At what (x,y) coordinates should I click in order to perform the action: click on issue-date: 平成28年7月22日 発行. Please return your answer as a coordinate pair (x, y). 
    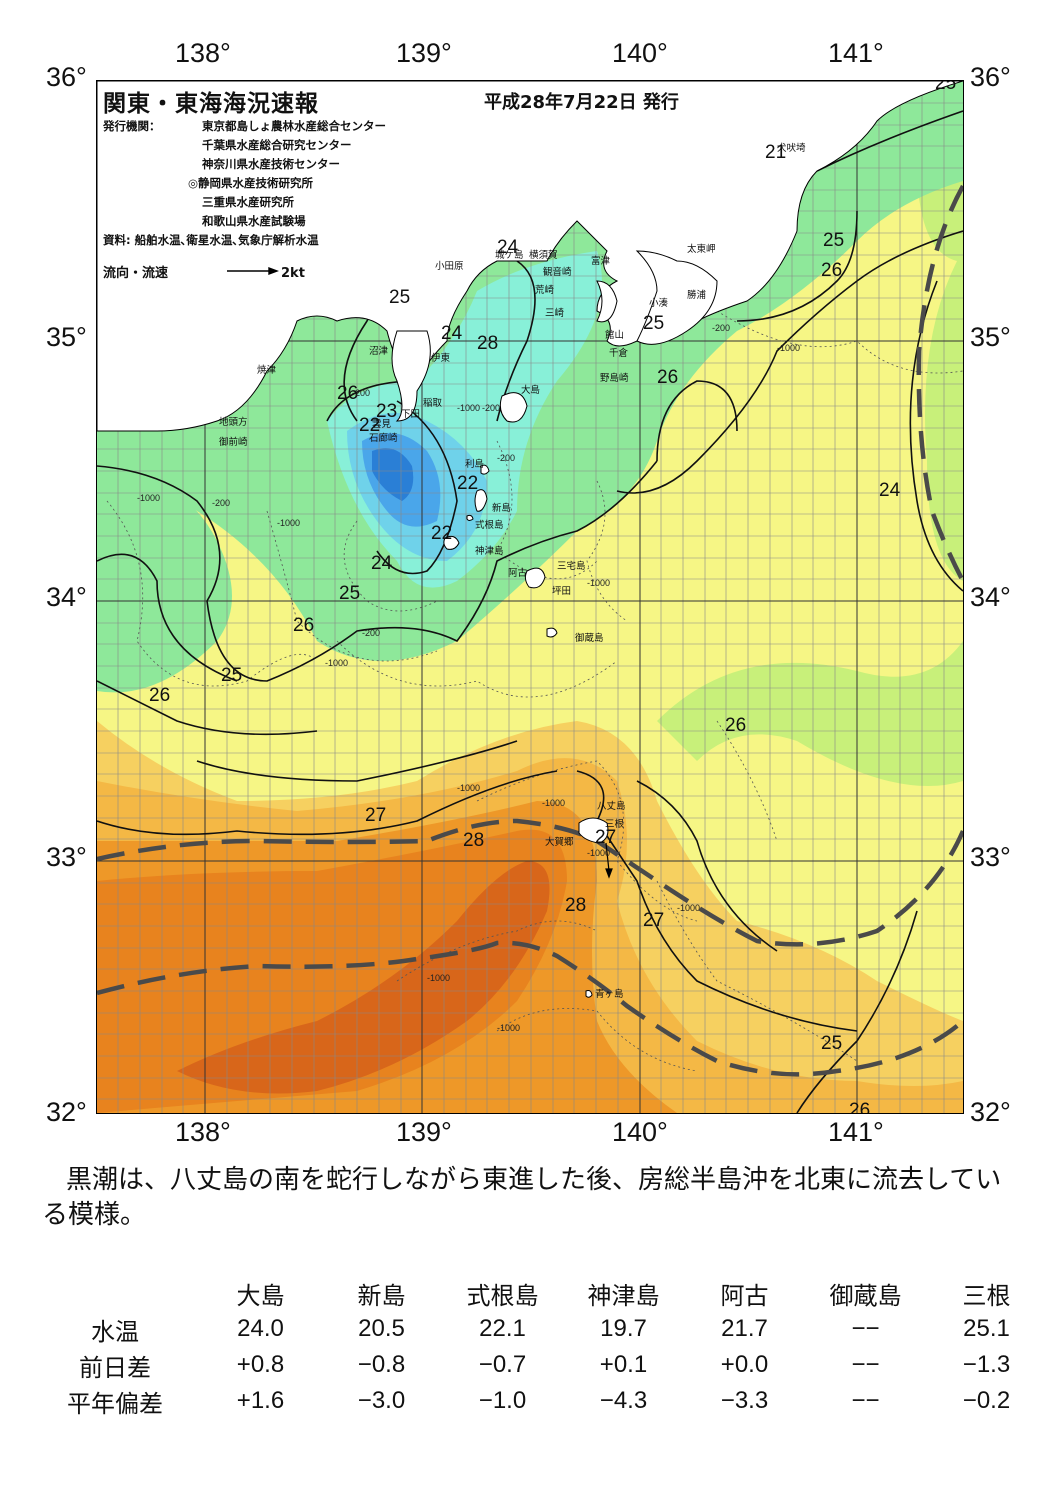
    Looking at the image, I should click on (581, 102).